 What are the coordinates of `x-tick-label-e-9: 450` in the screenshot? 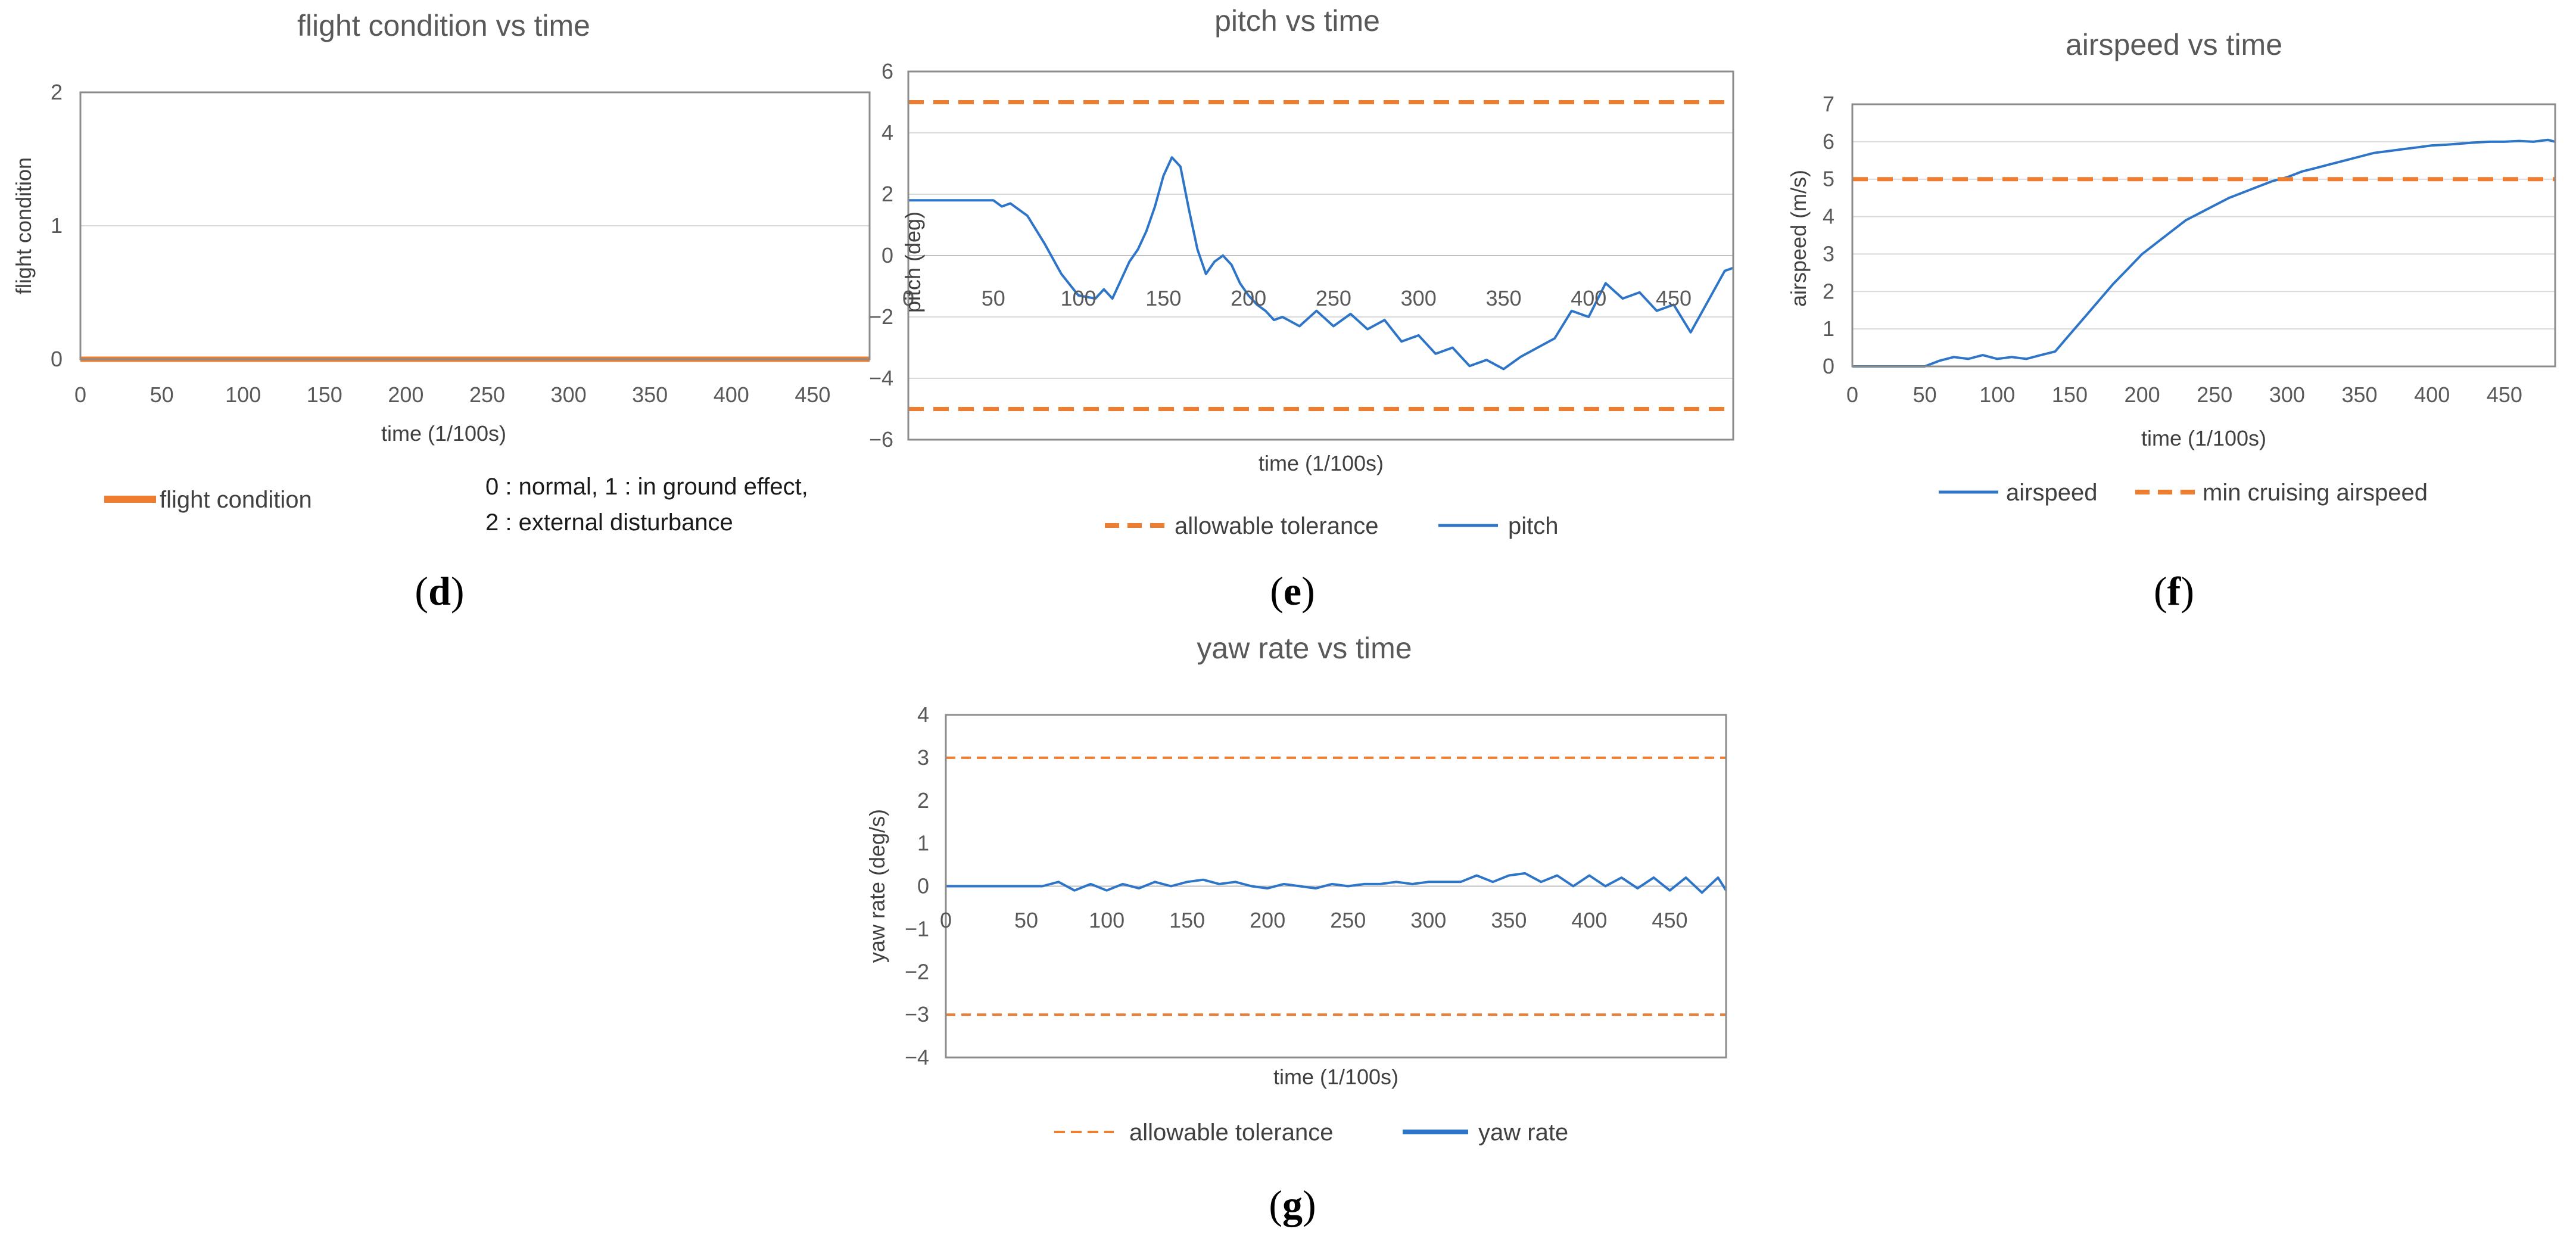 It's located at (1674, 298).